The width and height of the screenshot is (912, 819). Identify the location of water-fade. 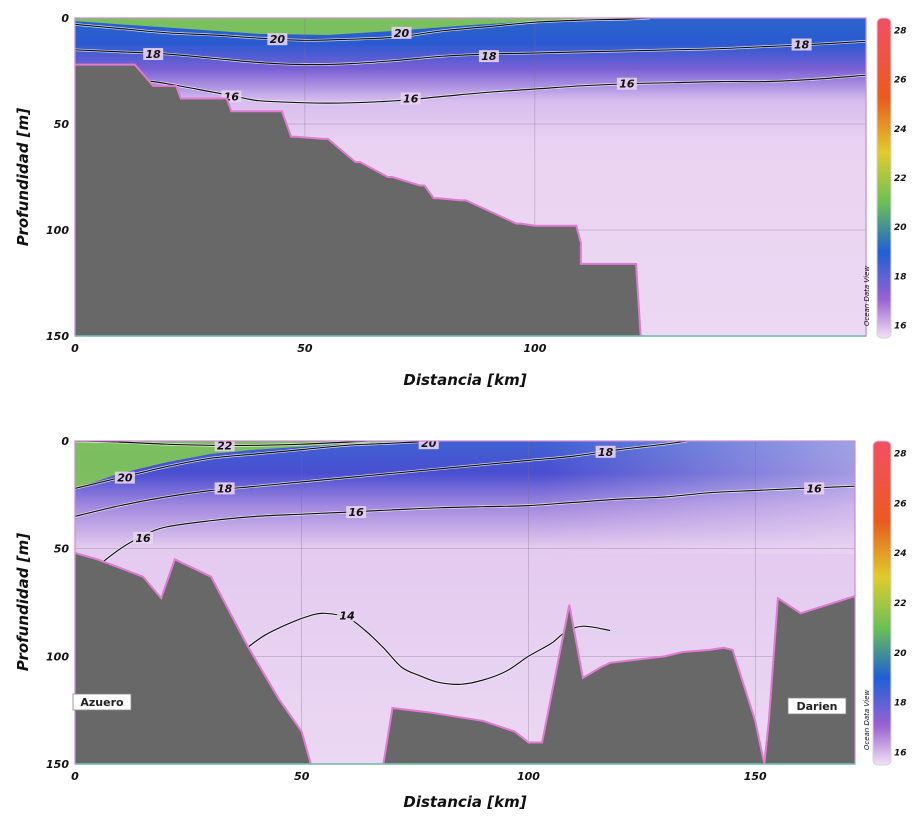
(465, 498).